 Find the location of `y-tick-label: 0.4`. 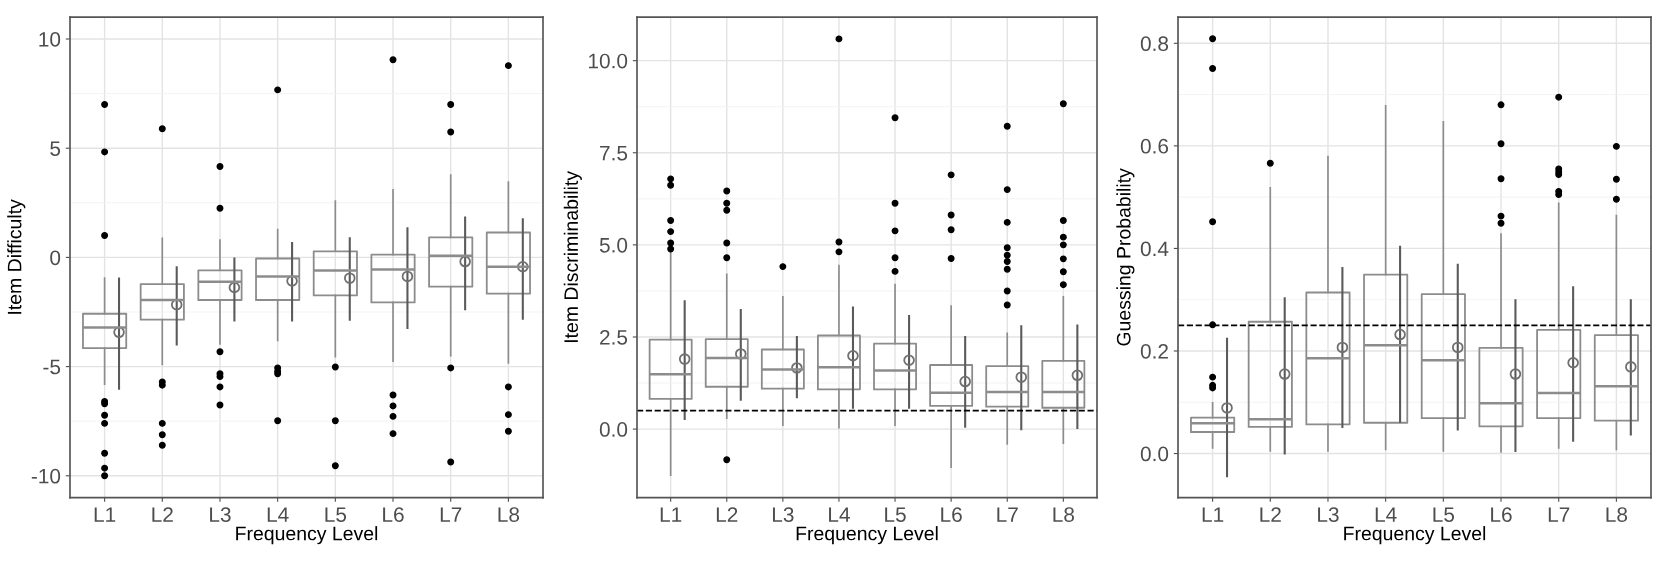

y-tick-label: 0.4 is located at coordinates (1154, 249).